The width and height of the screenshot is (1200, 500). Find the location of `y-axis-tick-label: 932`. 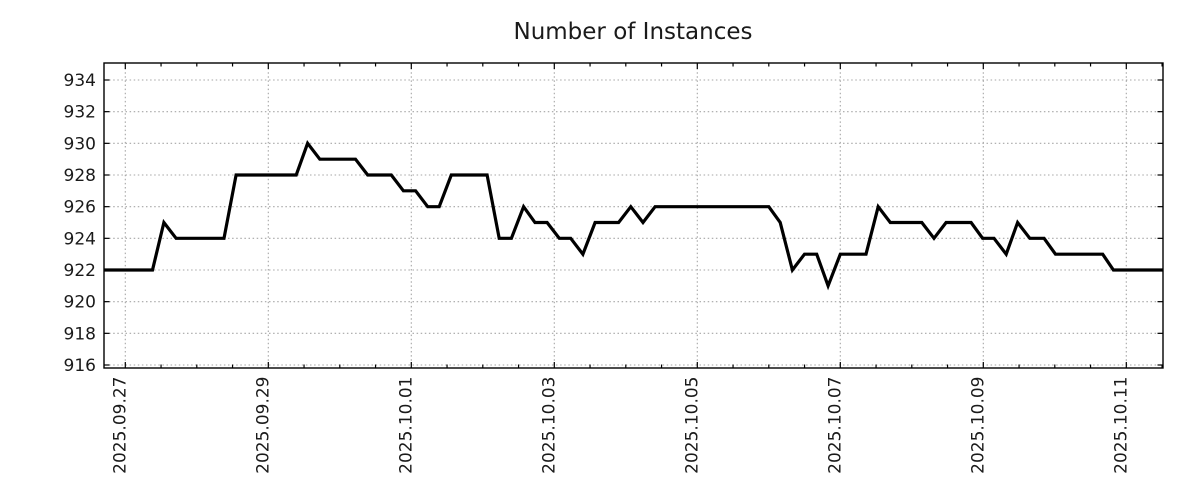

y-axis-tick-label: 932 is located at coordinates (80, 113).